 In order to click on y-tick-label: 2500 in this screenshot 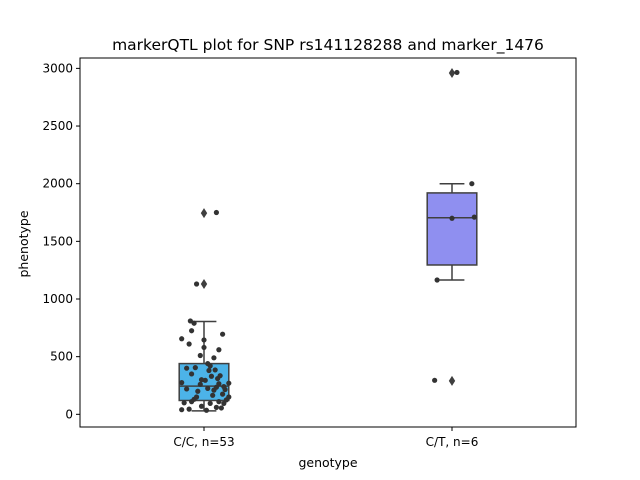, I will do `click(57, 126)`.